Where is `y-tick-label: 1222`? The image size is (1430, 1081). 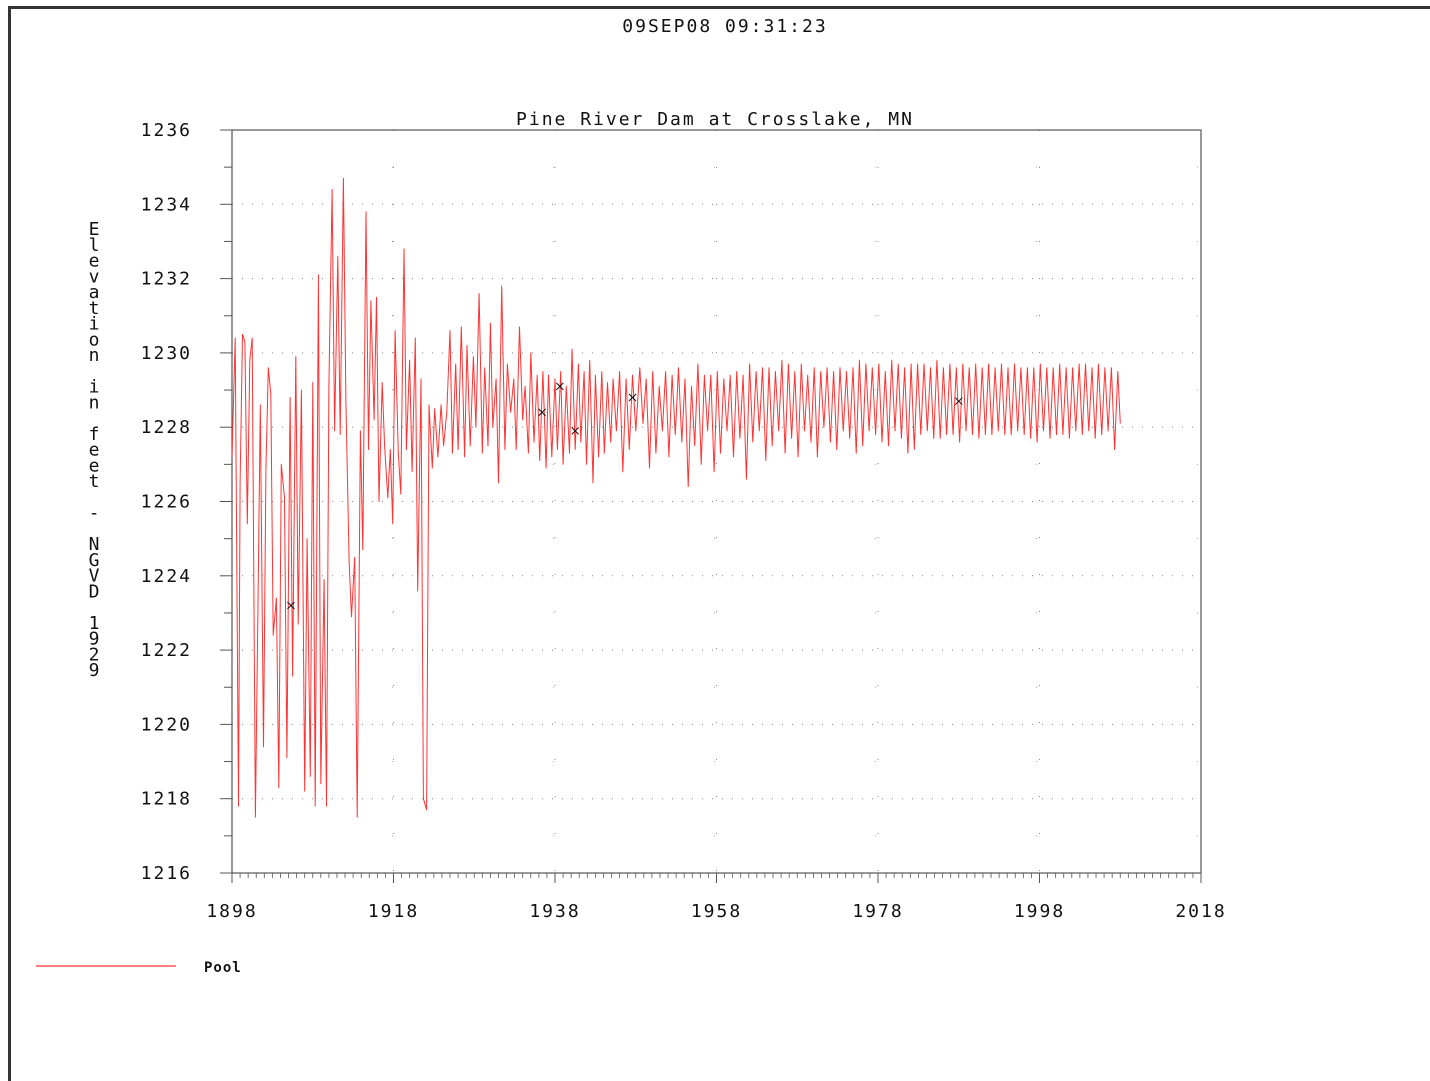
y-tick-label: 1222 is located at coordinates (166, 650).